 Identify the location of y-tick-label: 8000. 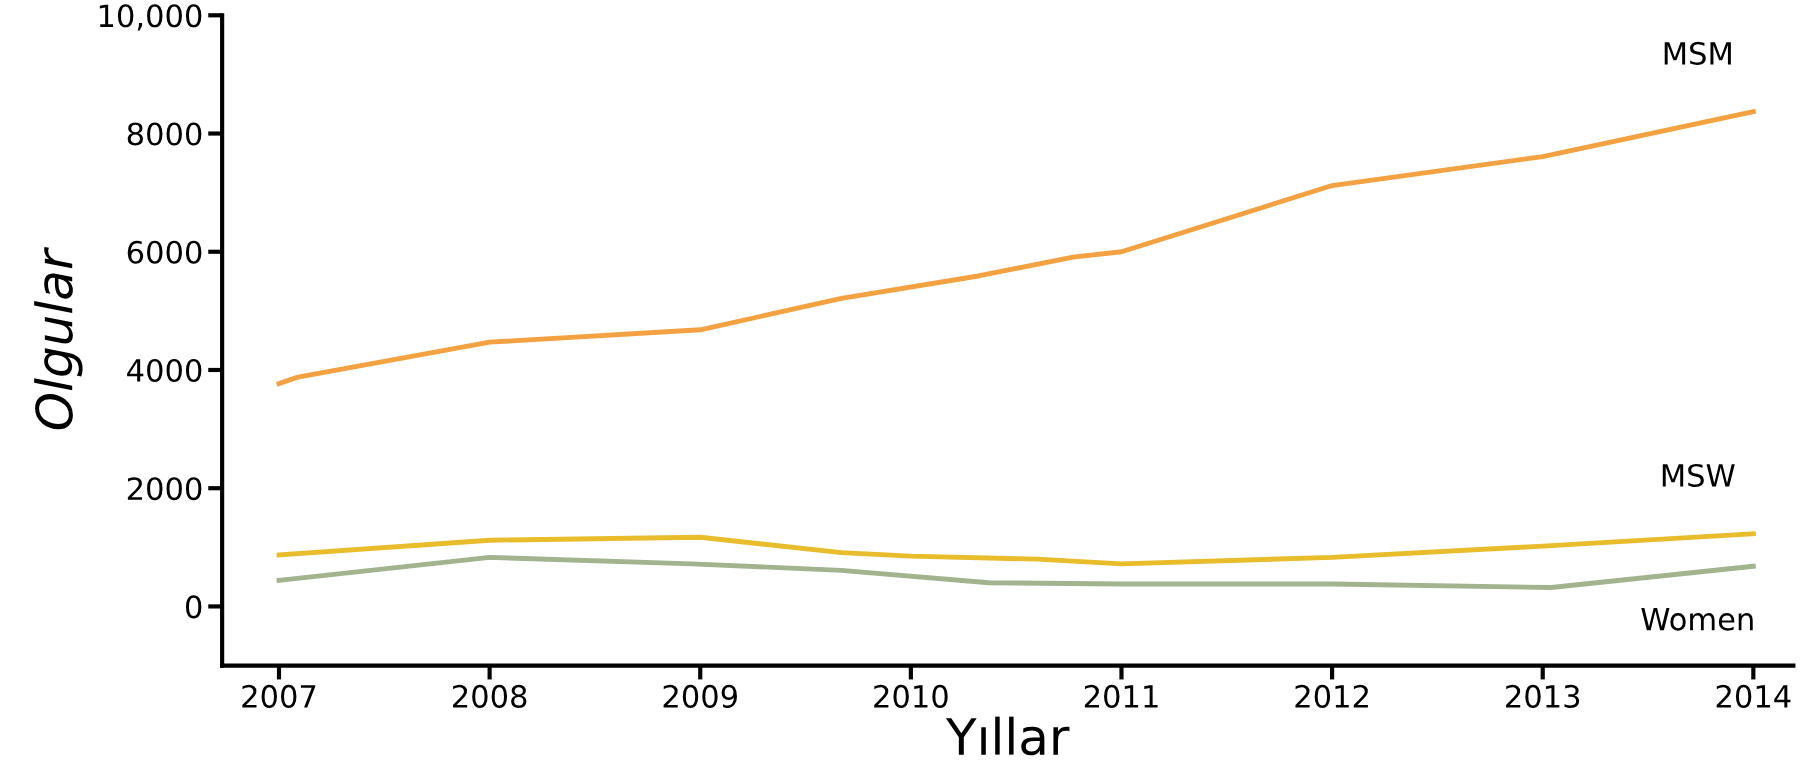
(164, 134).